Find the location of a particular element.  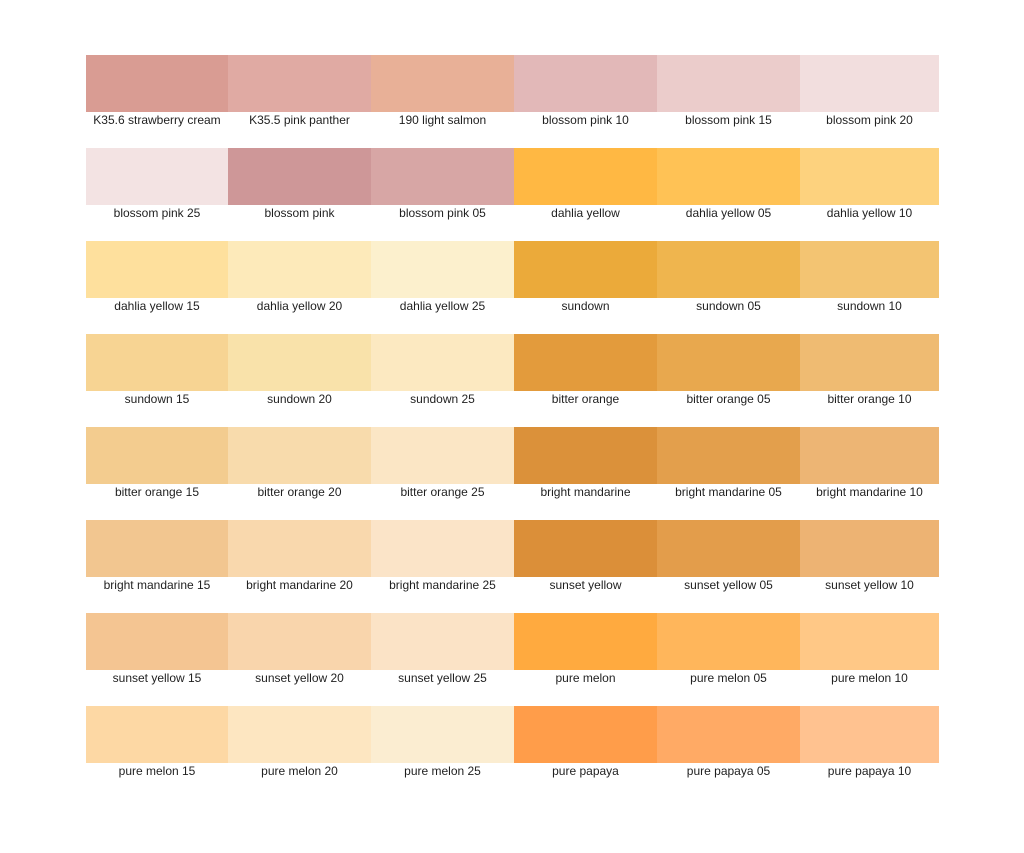

swatch-card: blossom pink 20 is located at coordinates (869, 93).